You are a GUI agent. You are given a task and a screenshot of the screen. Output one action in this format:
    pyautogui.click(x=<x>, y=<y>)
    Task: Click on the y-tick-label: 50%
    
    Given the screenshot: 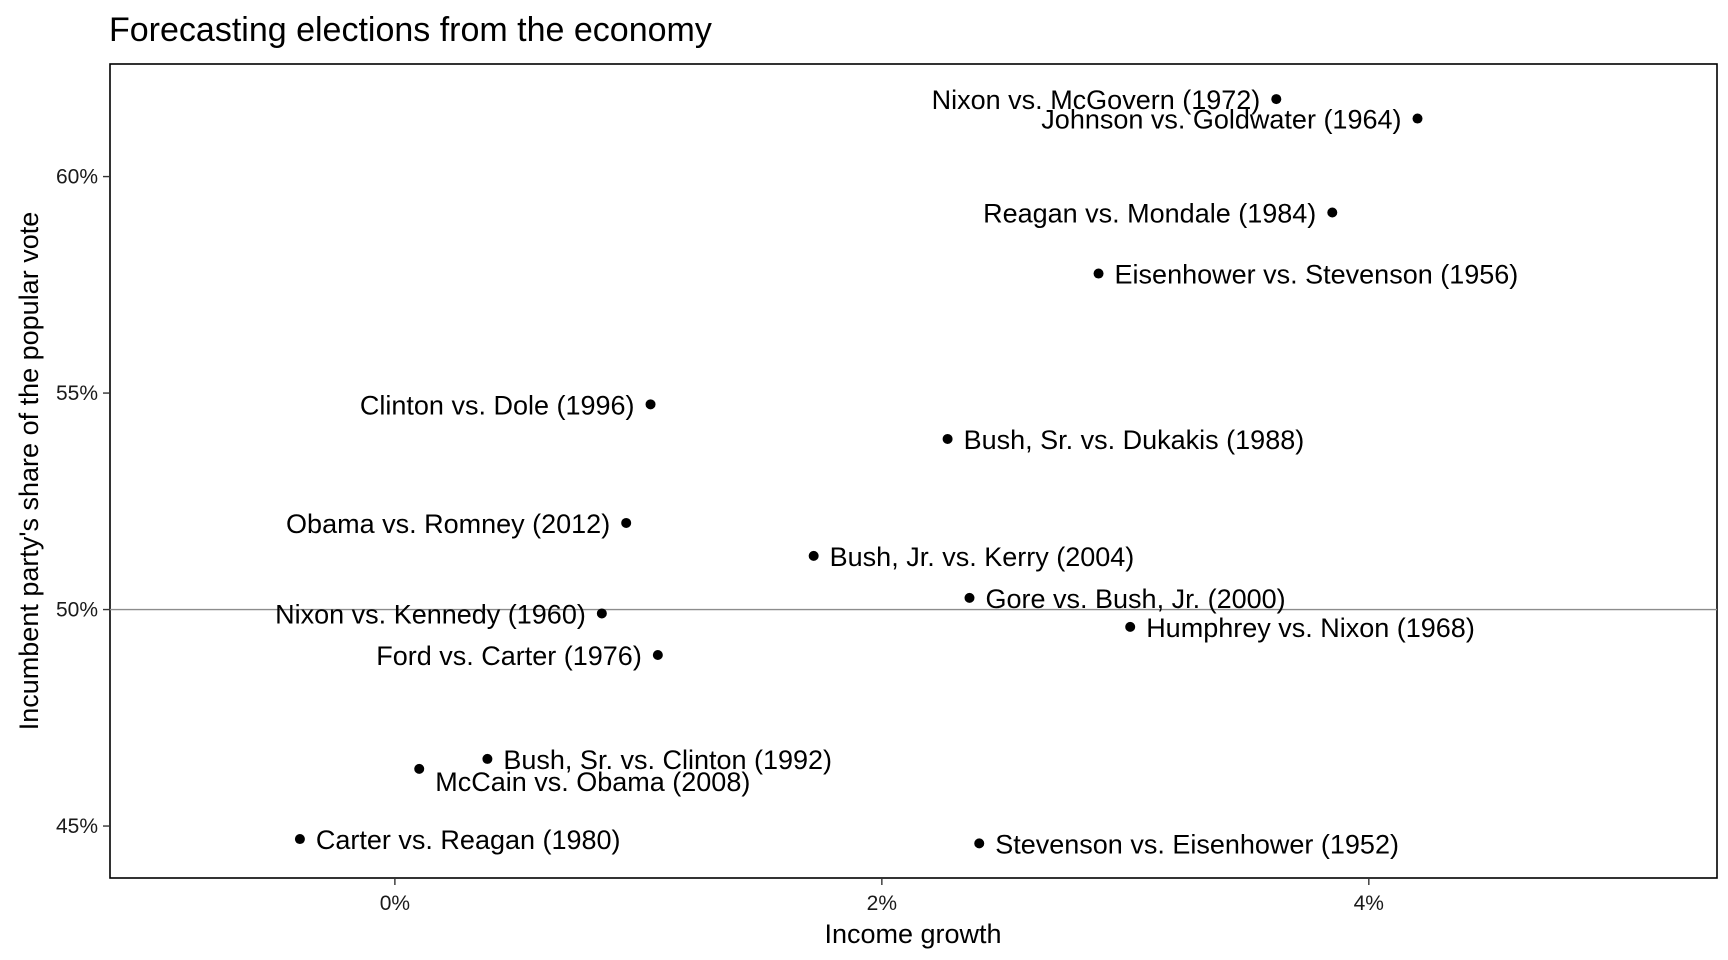 What is the action you would take?
    pyautogui.click(x=77, y=610)
    